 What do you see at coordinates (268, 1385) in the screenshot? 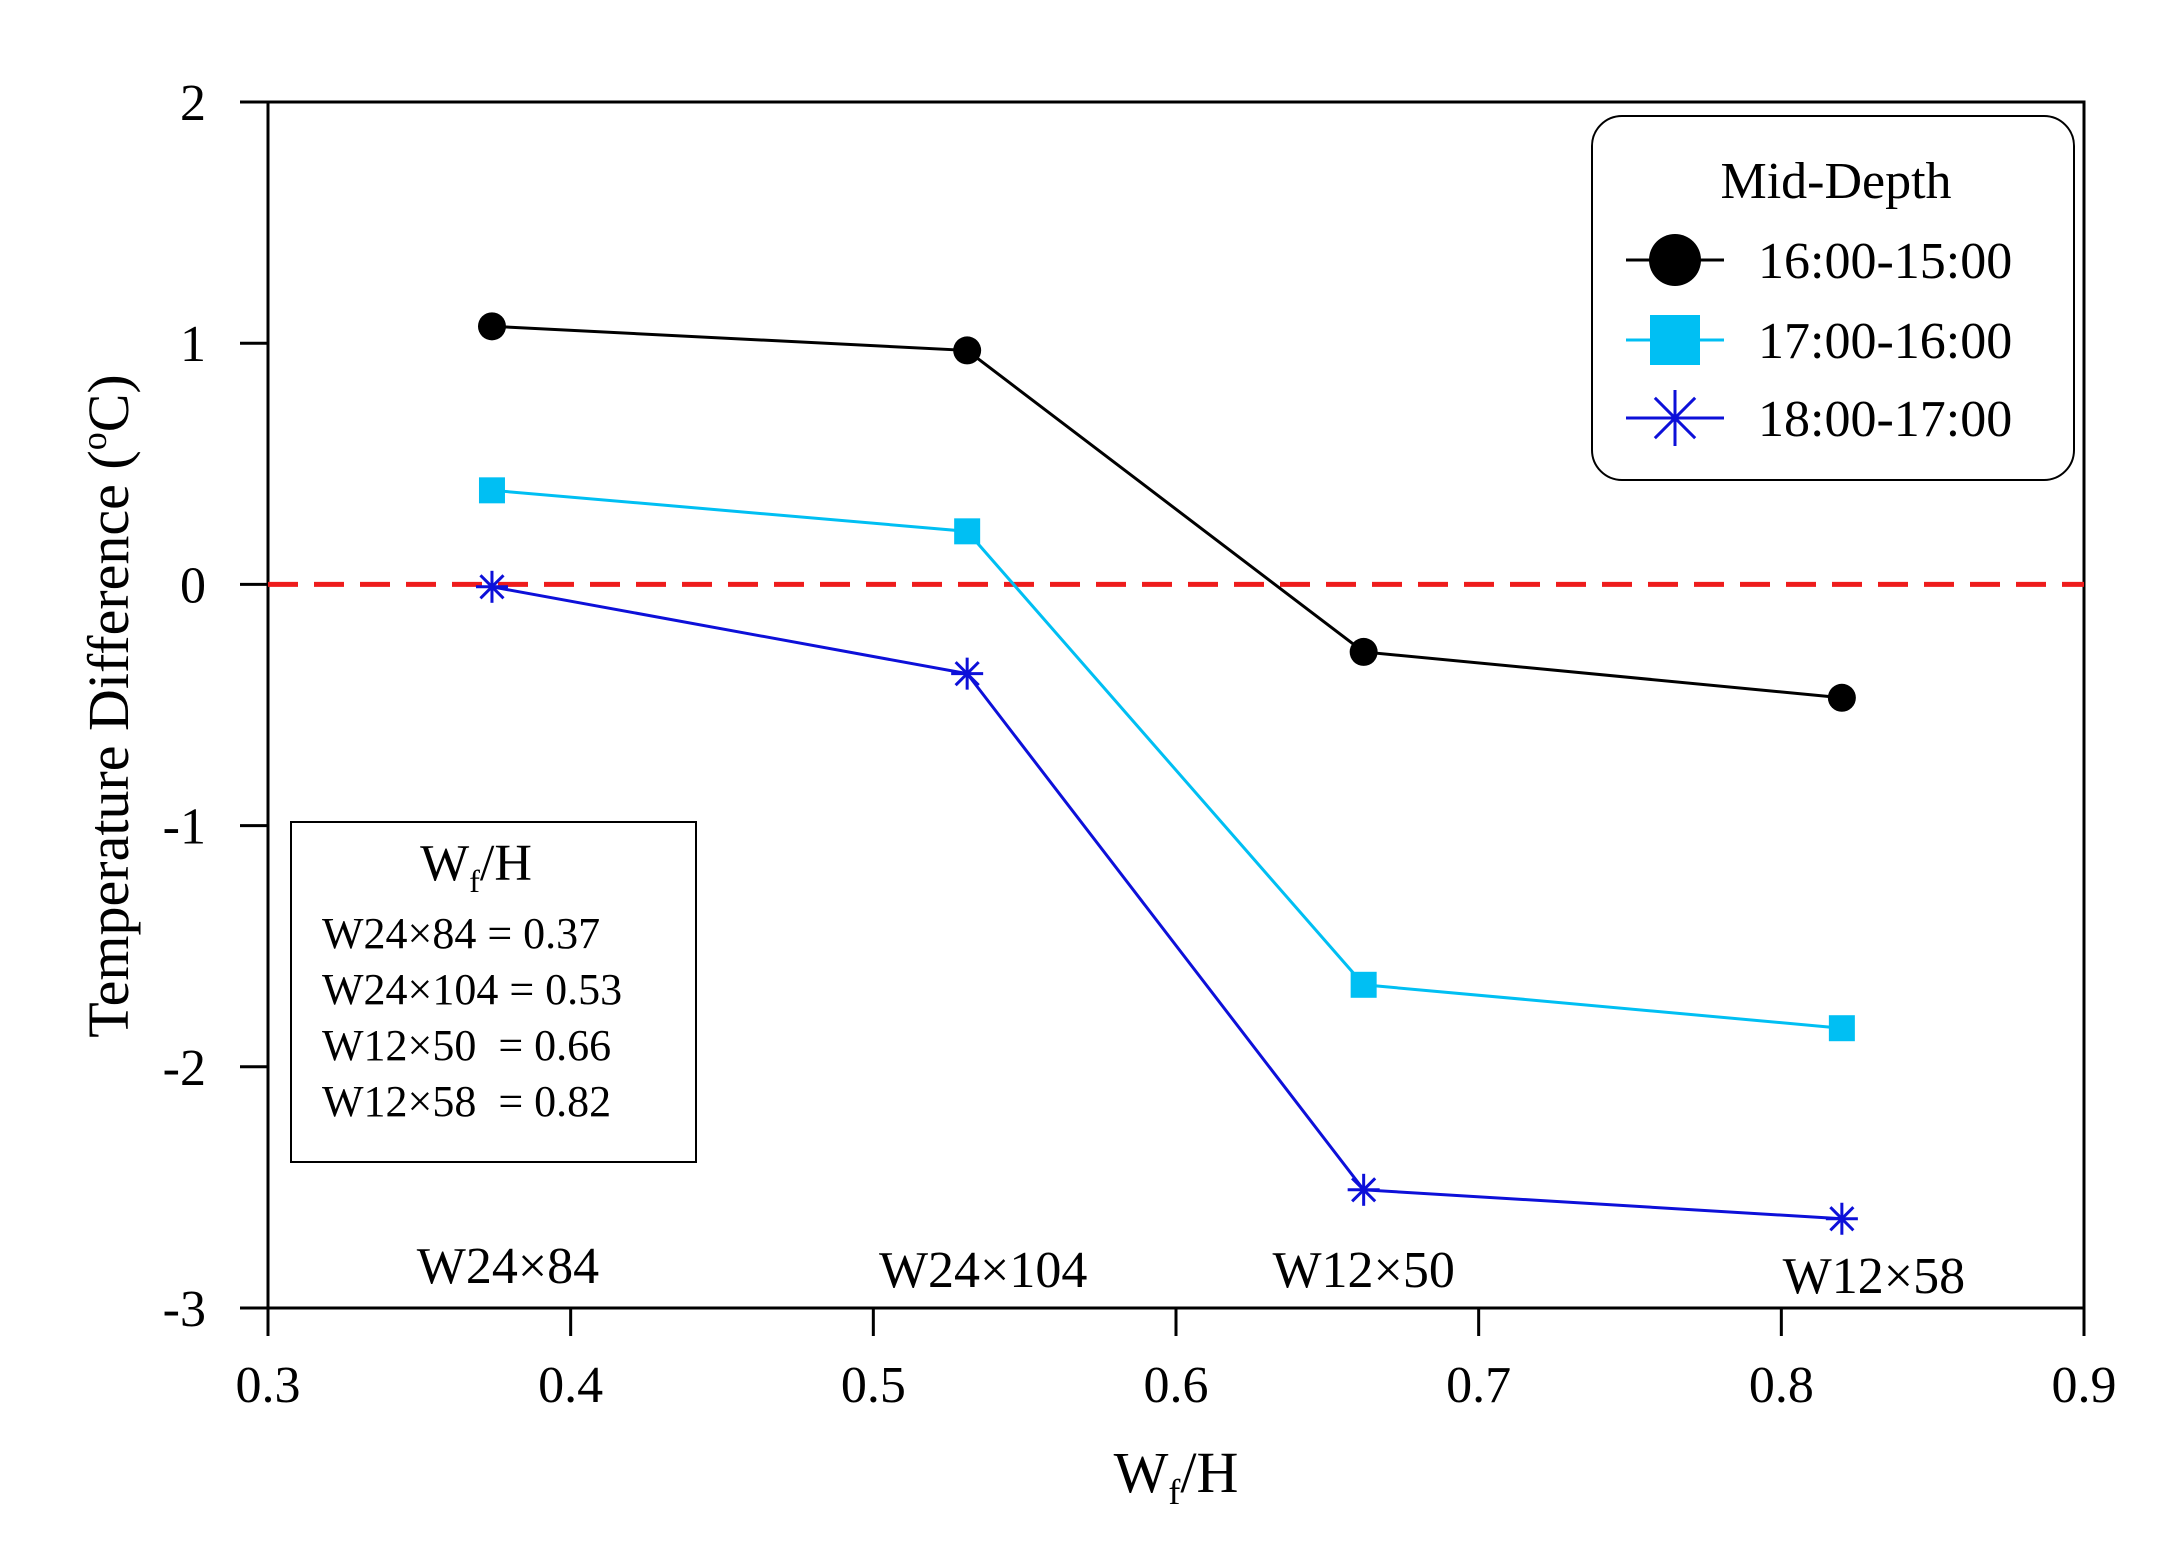
I see `x-tick-label: 0.3` at bounding box center [268, 1385].